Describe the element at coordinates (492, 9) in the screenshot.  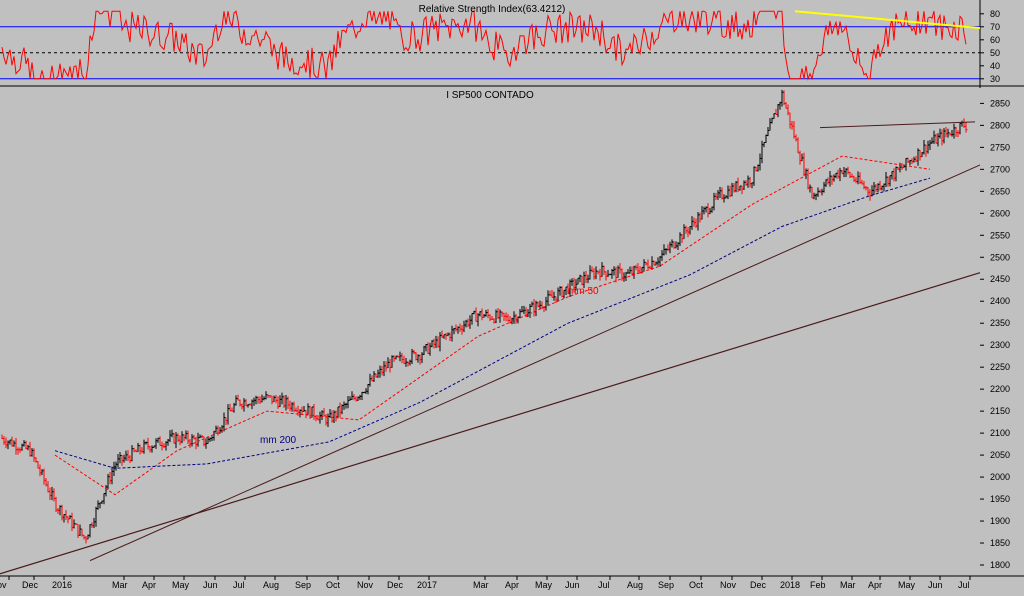
I see `rsi-title: Relative Strength Index(63.4212)` at that location.